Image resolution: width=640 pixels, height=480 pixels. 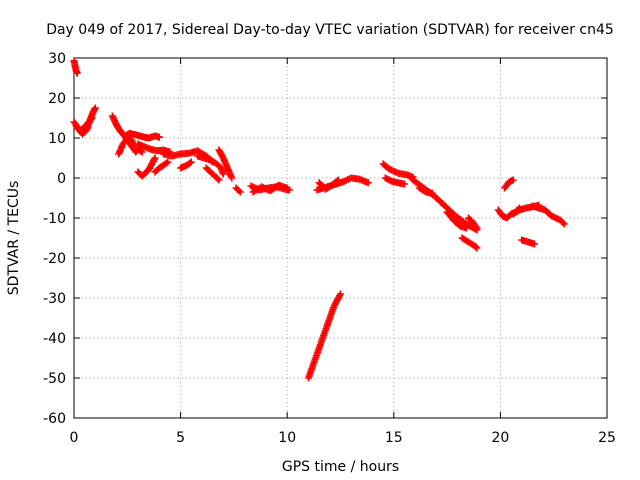 I want to click on y-tick-label: 0, so click(x=61, y=179).